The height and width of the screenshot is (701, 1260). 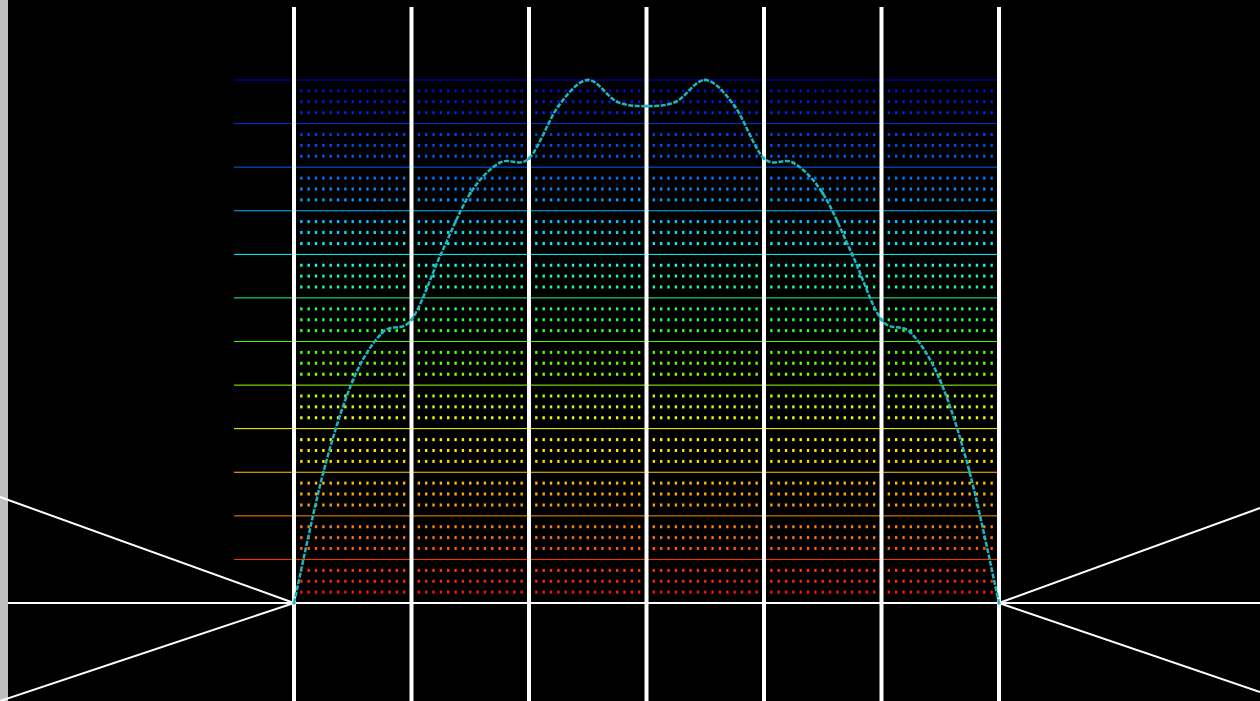 I want to click on window-edge, so click(x=4, y=350).